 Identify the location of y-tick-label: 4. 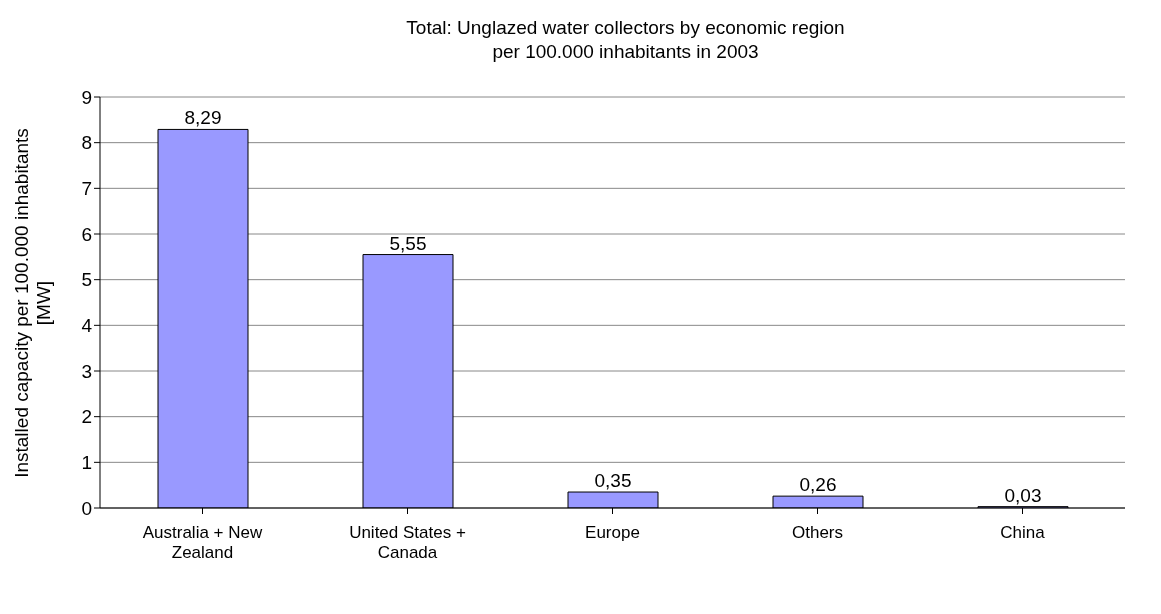
(87, 326).